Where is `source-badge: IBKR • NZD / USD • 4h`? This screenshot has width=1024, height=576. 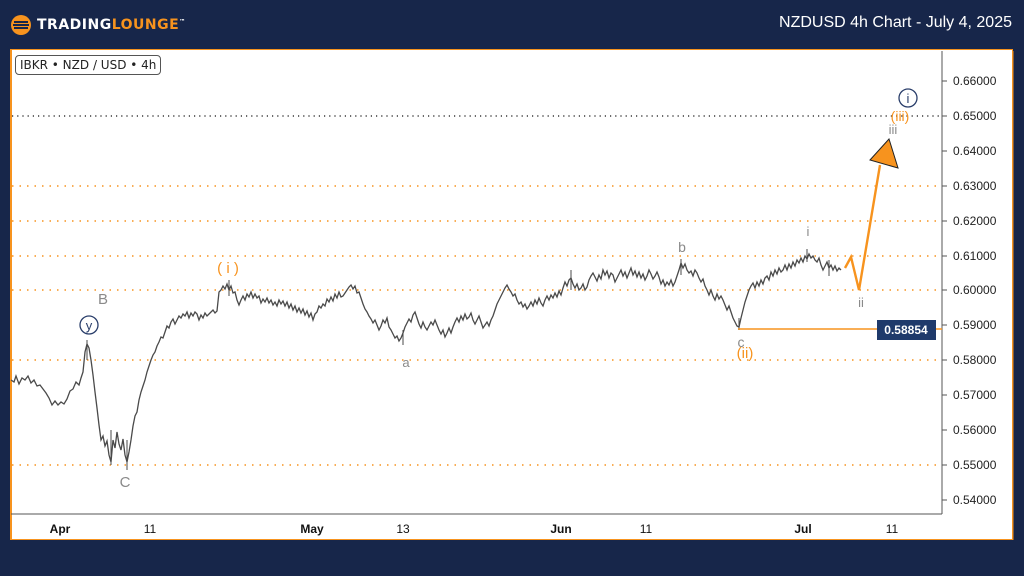 source-badge: IBKR • NZD / USD • 4h is located at coordinates (88, 65).